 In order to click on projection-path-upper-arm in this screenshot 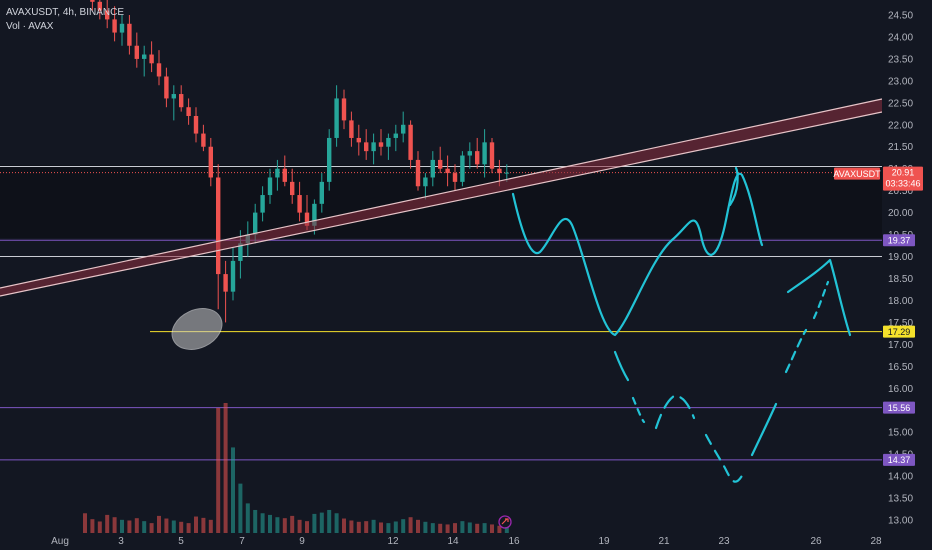, I will do `click(733, 186)`.